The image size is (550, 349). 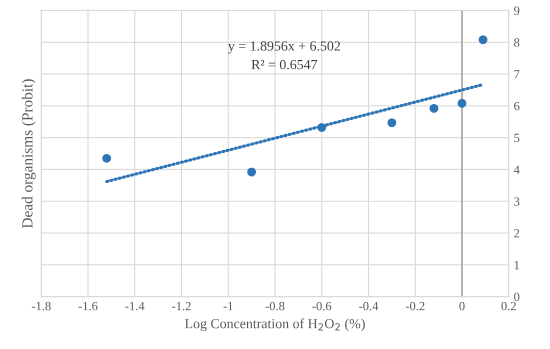 What do you see at coordinates (88, 306) in the screenshot?
I see `x-tick-label: -1.6` at bounding box center [88, 306].